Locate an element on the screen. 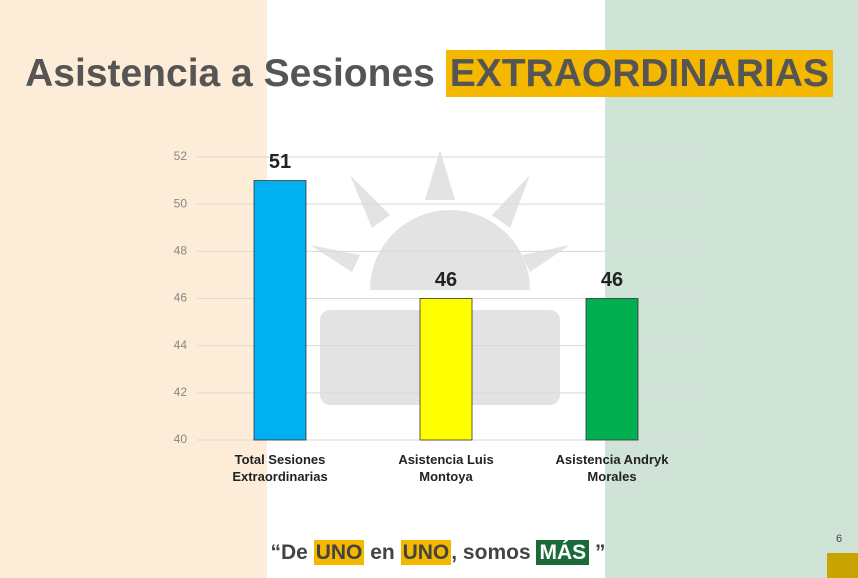  slogan-text: “De is located at coordinates (289, 552).